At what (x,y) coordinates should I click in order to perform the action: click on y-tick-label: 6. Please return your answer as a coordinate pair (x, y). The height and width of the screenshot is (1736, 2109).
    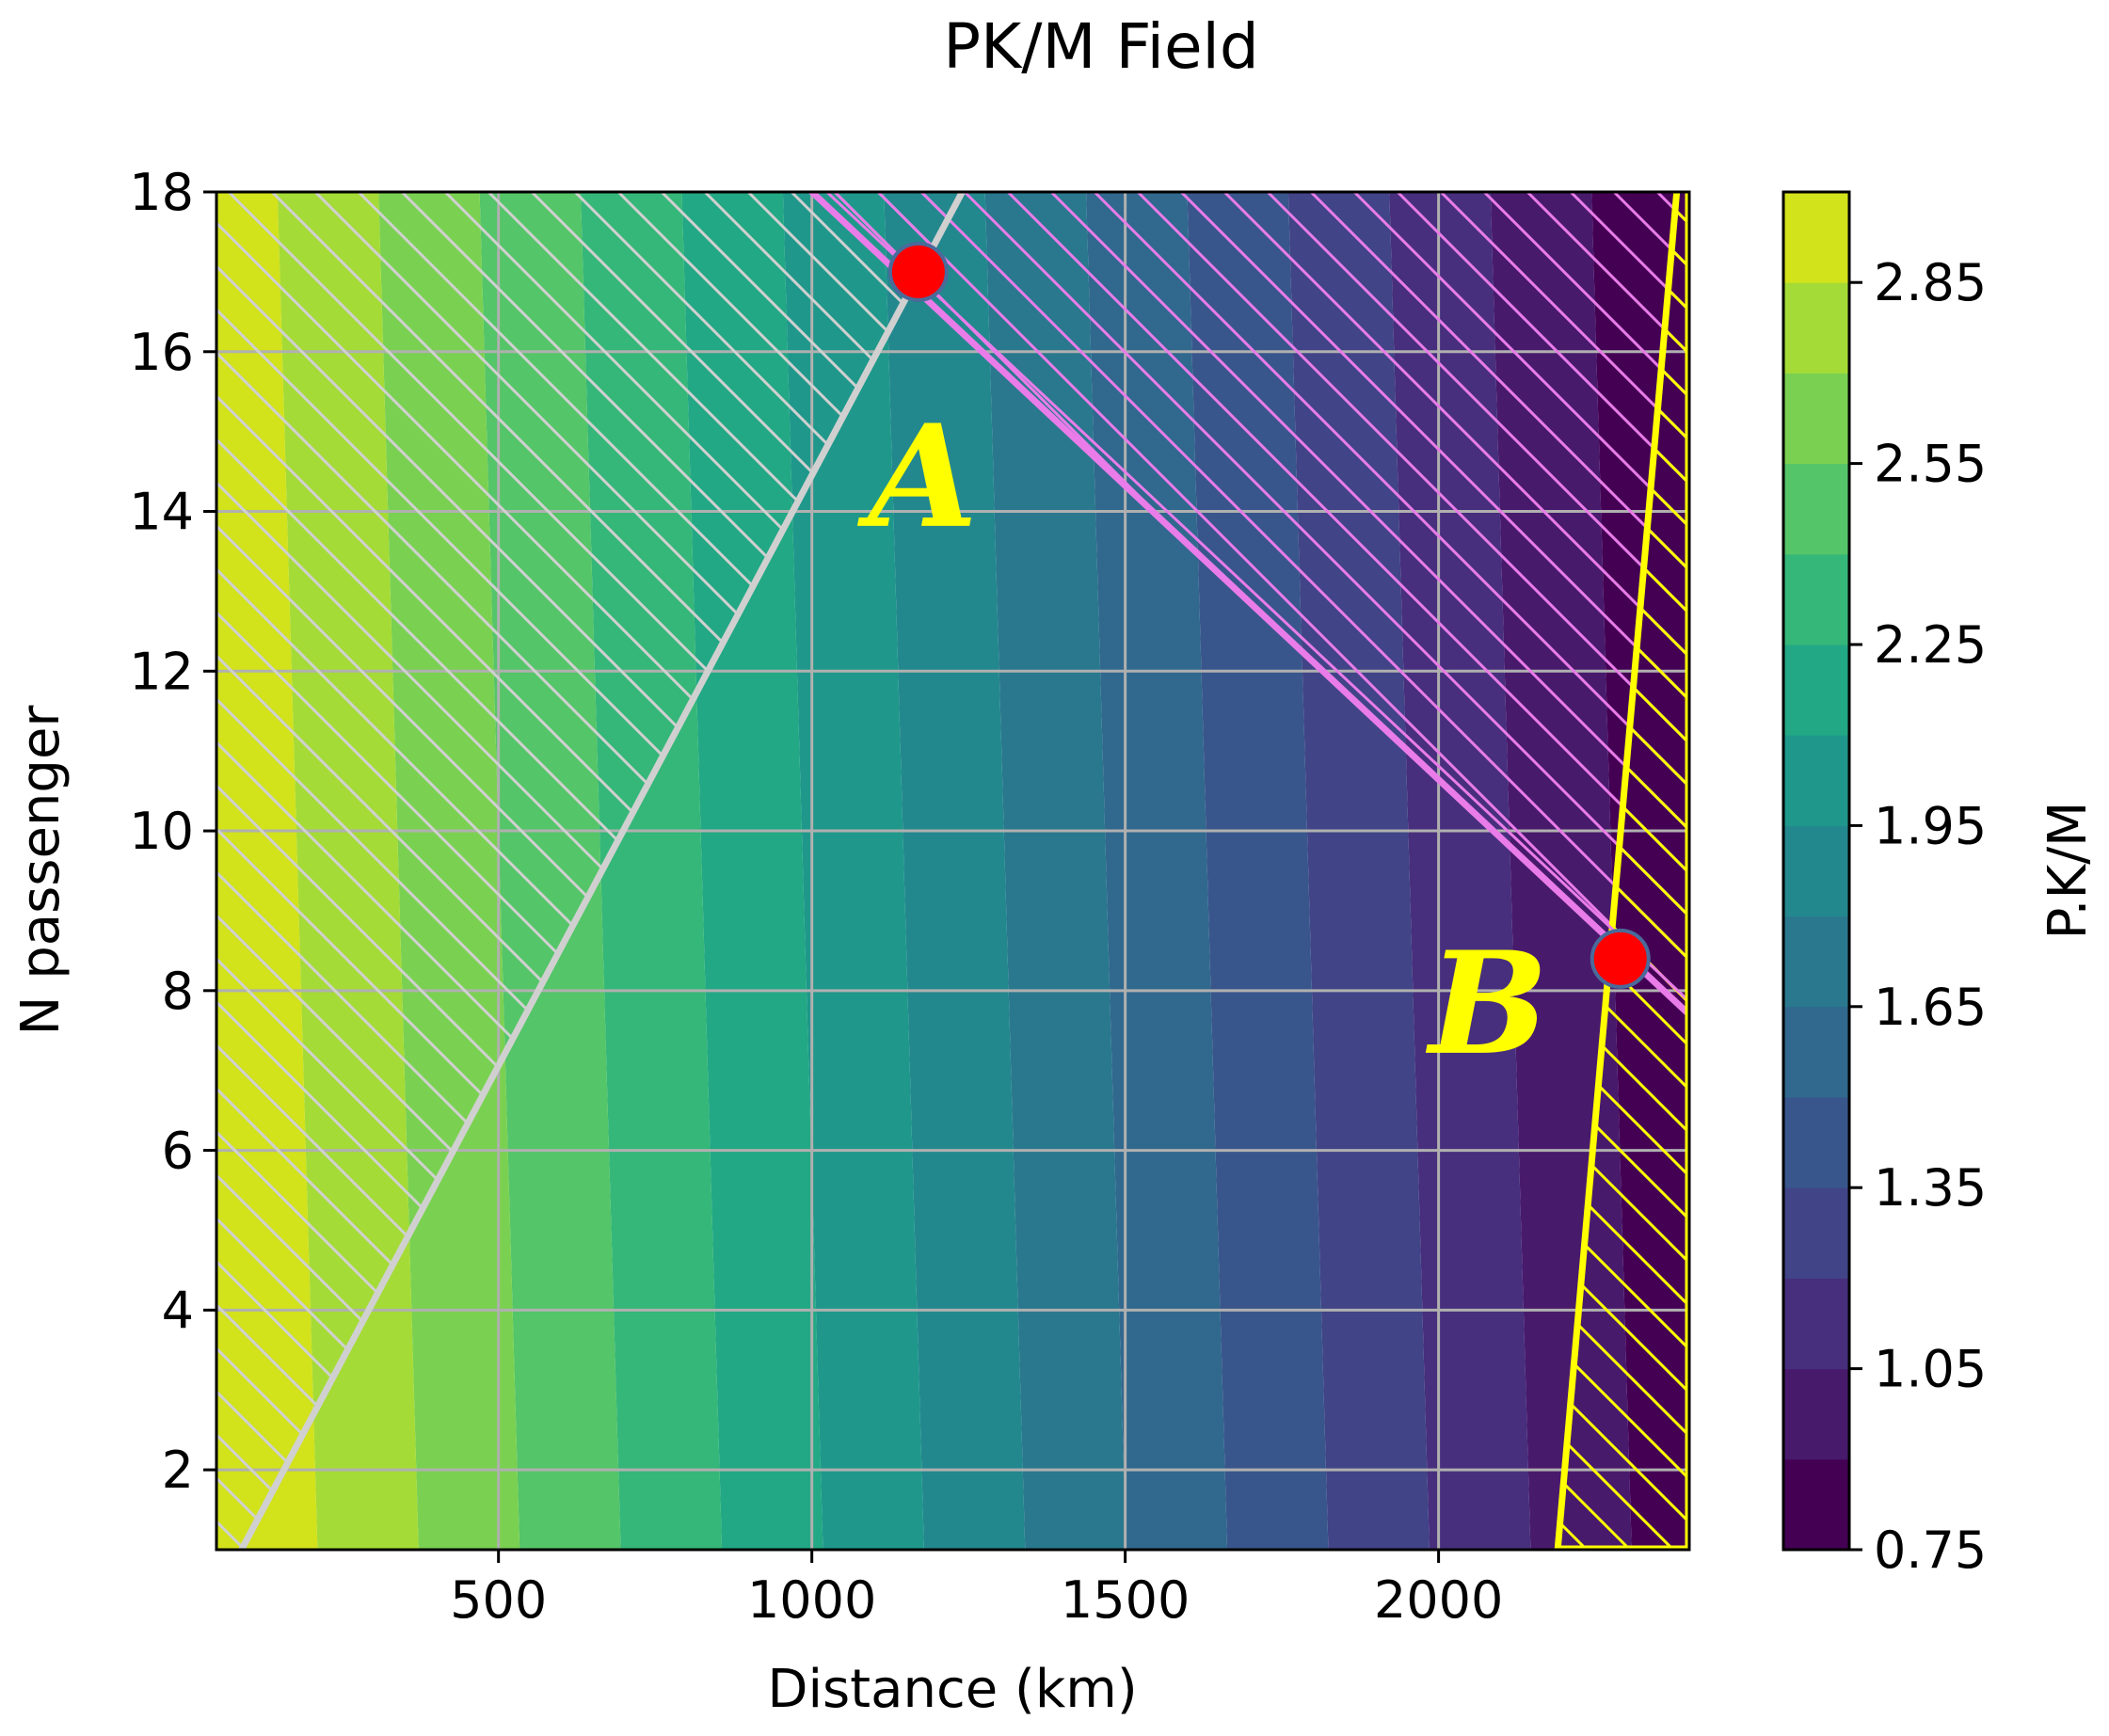
    Looking at the image, I should click on (178, 1151).